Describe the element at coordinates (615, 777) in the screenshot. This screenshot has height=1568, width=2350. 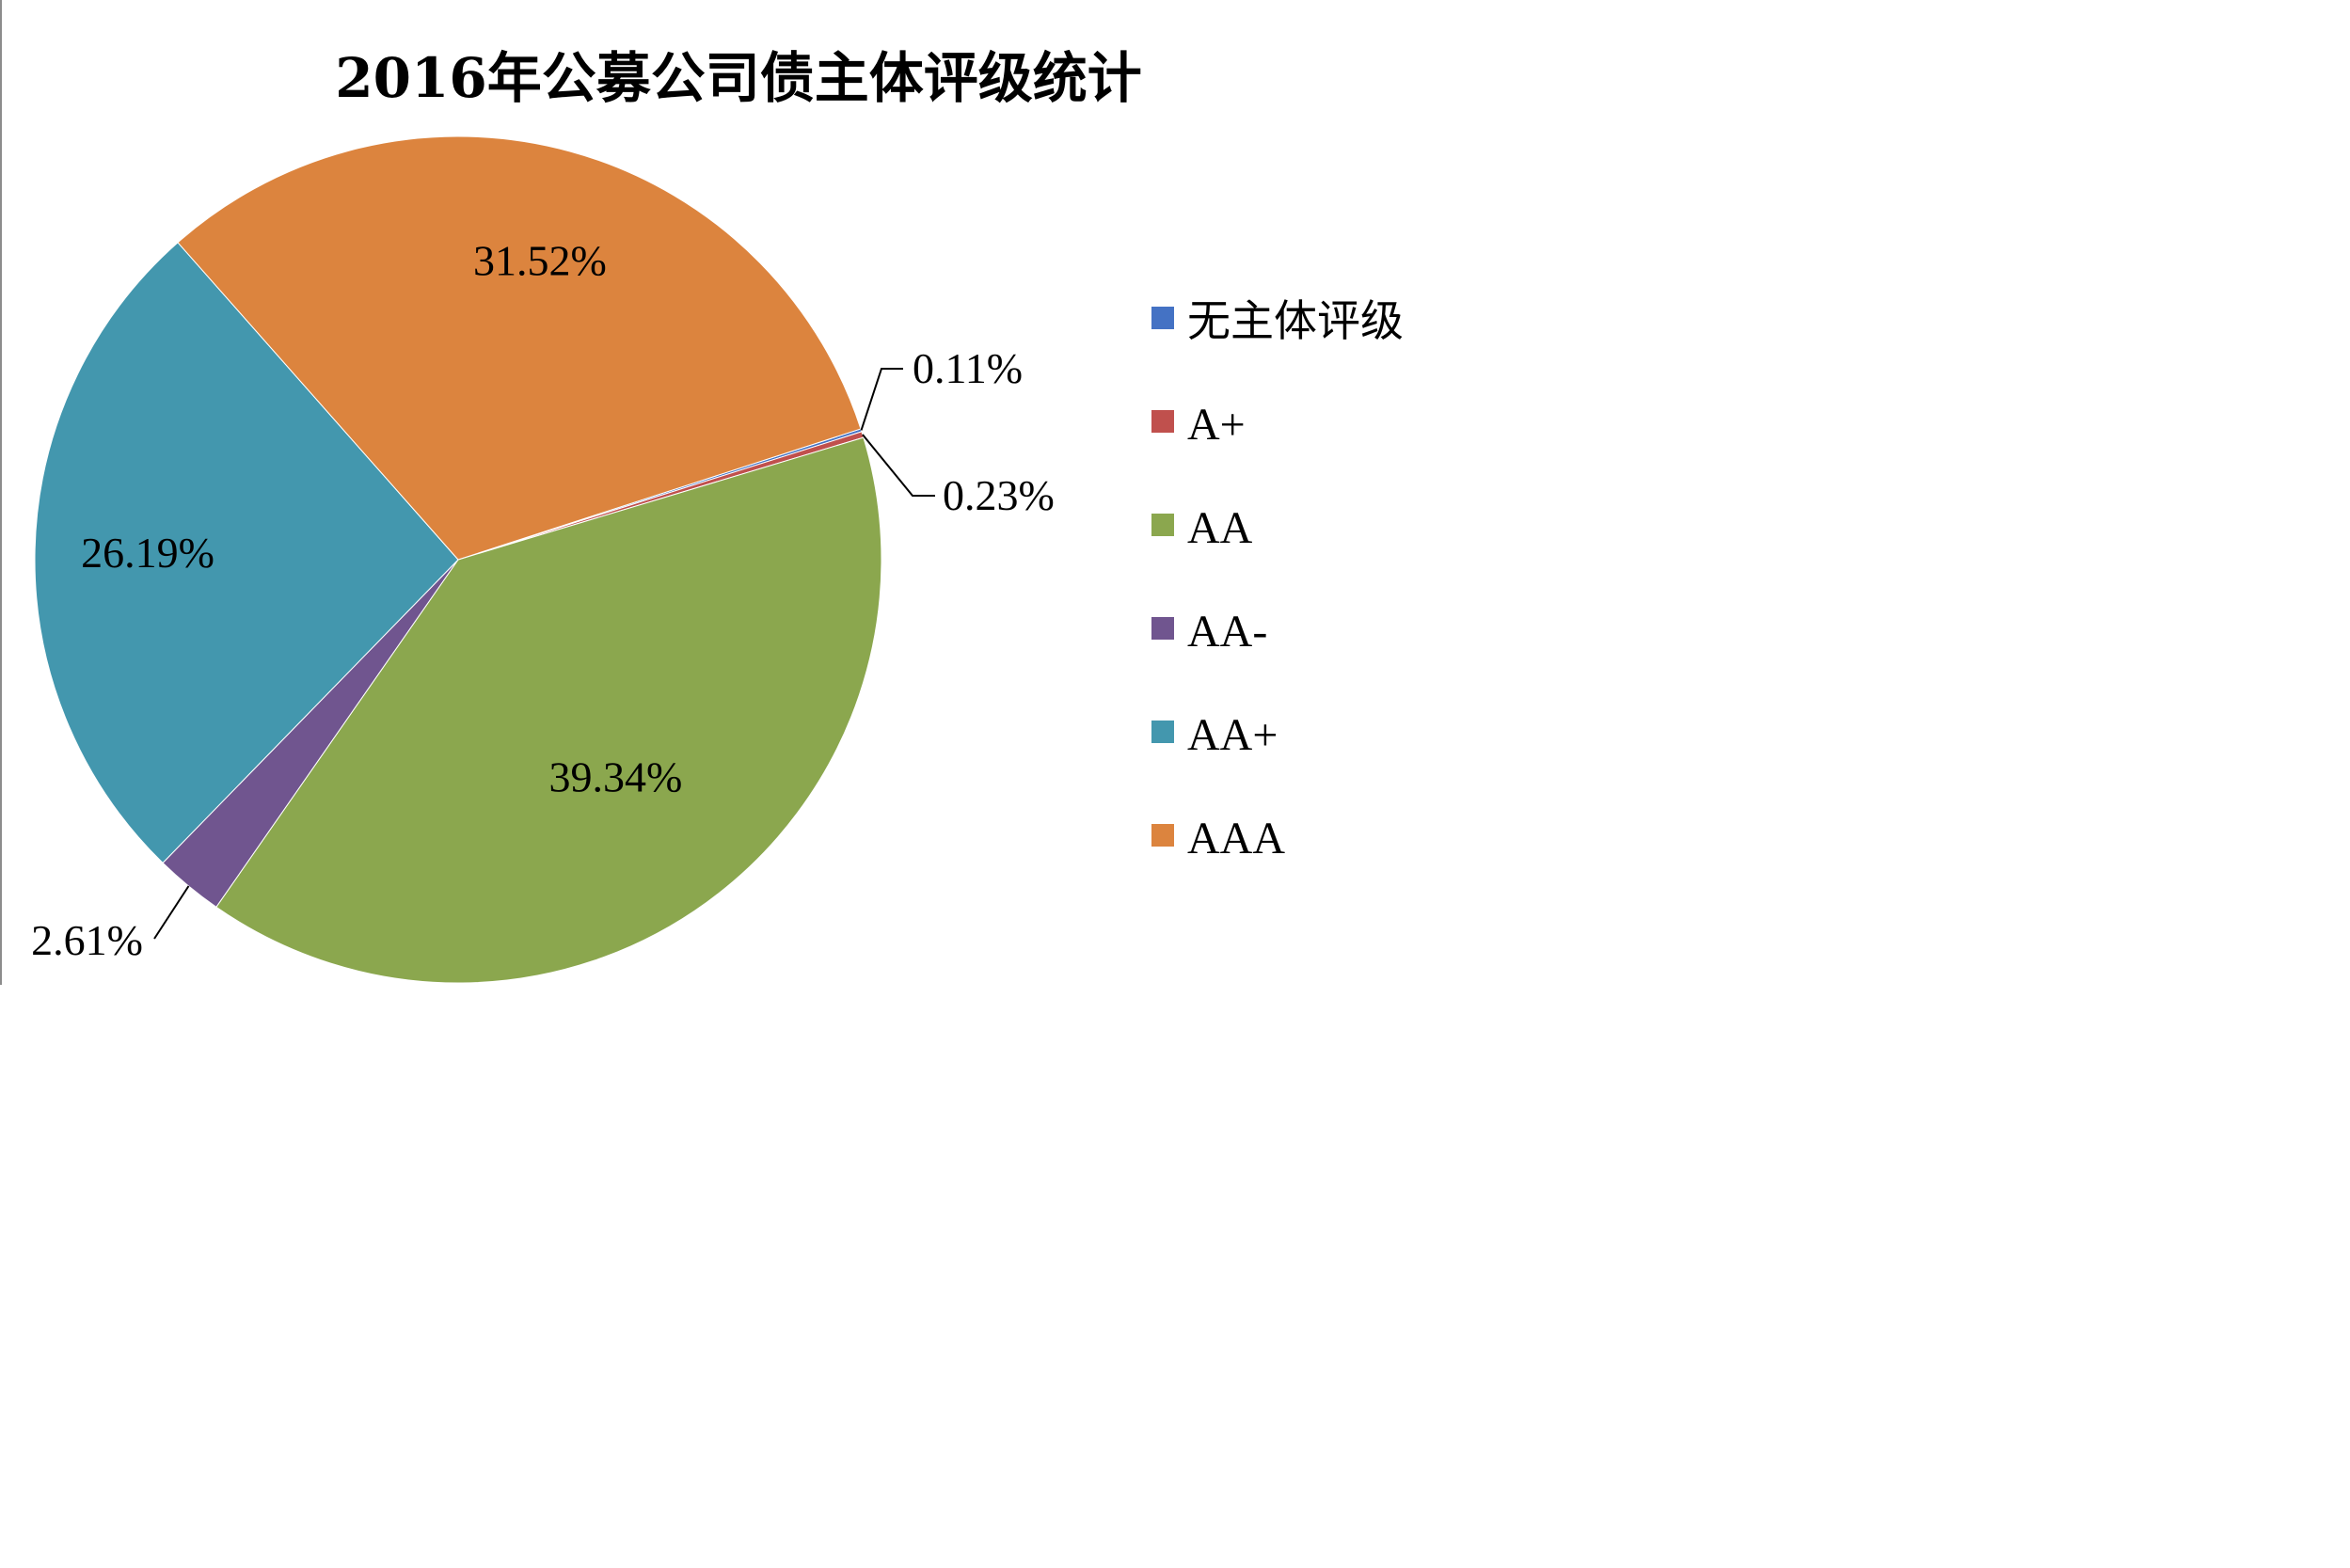
I see `data-label-aa: 39.34%` at that location.